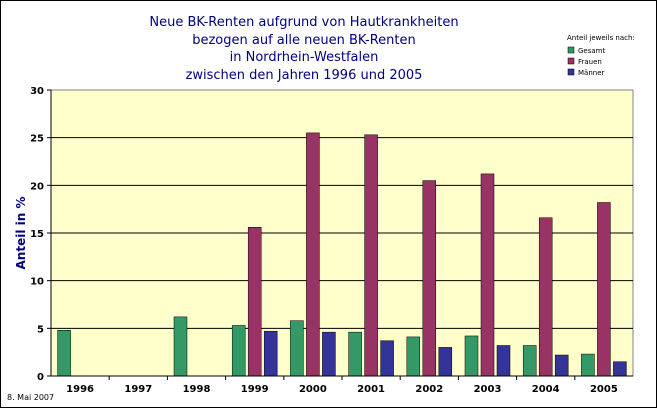  What do you see at coordinates (21, 233) in the screenshot?
I see `y-axis-label: Anteil in %` at bounding box center [21, 233].